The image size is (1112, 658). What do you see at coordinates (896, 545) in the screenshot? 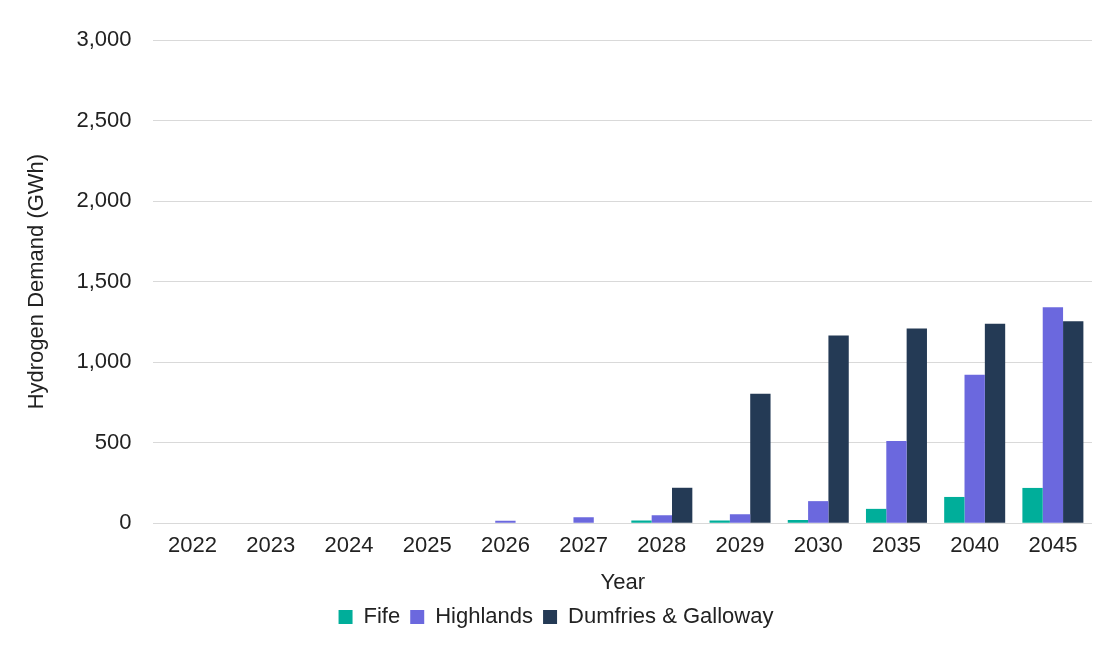
I see `x-tick-label: 2035` at bounding box center [896, 545].